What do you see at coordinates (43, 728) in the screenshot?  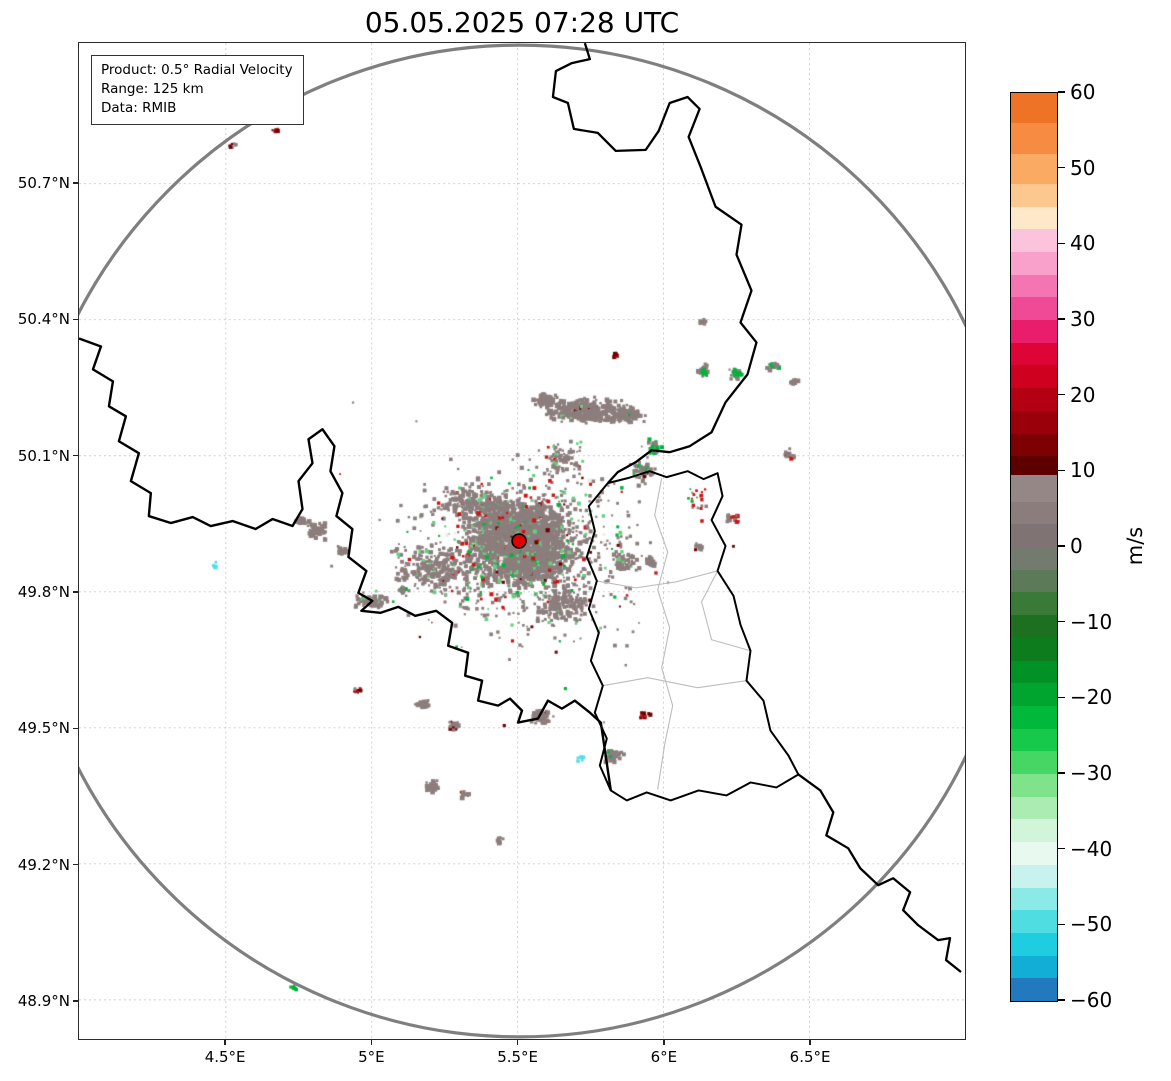 I see `y-tick-label: 49.5°N` at bounding box center [43, 728].